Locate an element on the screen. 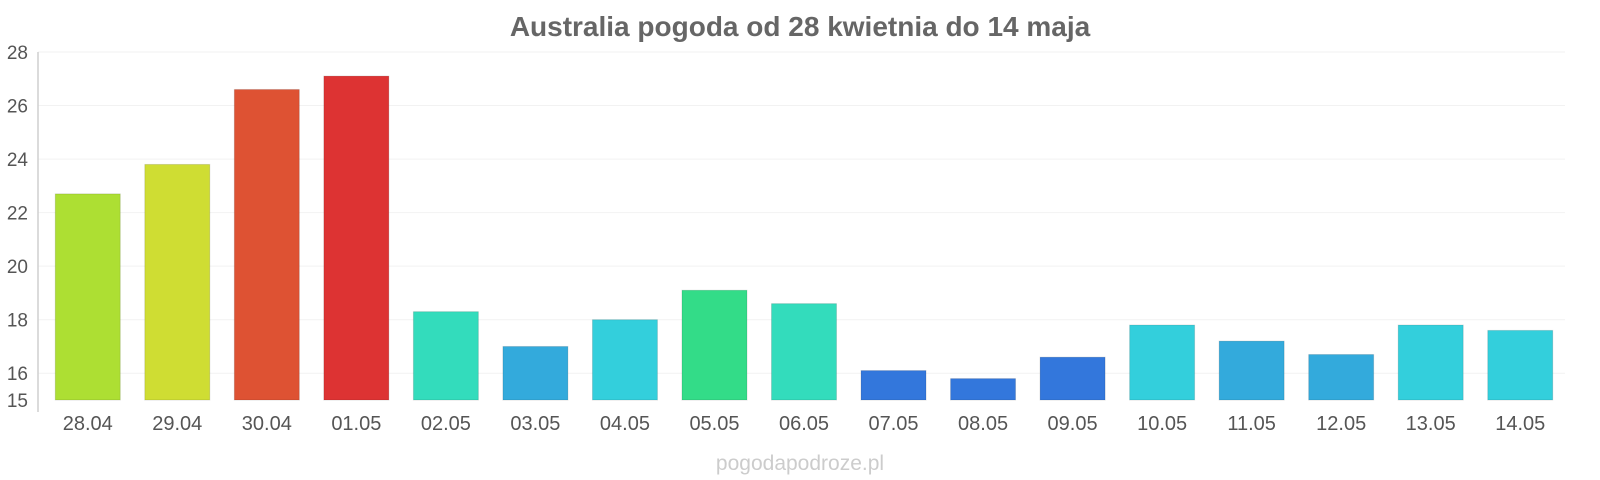  bar-13.05 is located at coordinates (1430, 362).